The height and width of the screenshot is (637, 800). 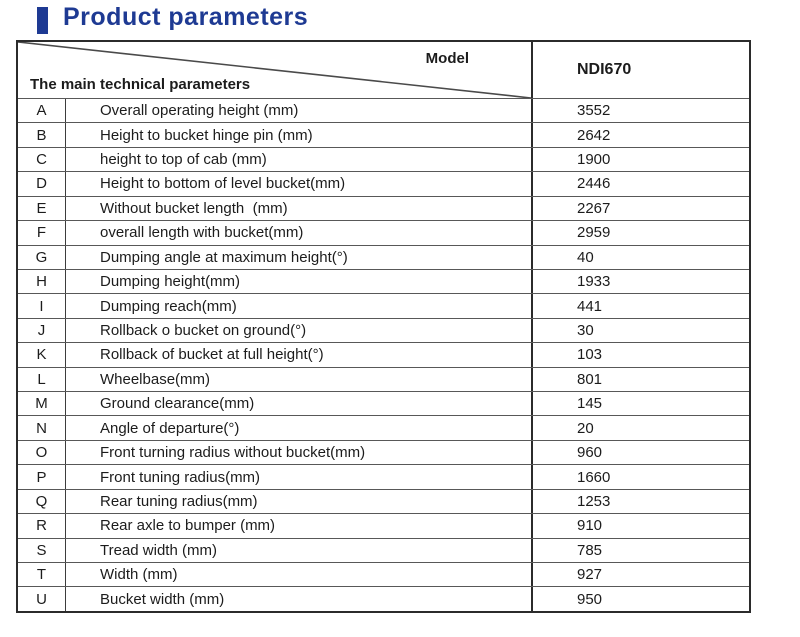 What do you see at coordinates (139, 575) in the screenshot?
I see `row-parameter: Width (mm)` at bounding box center [139, 575].